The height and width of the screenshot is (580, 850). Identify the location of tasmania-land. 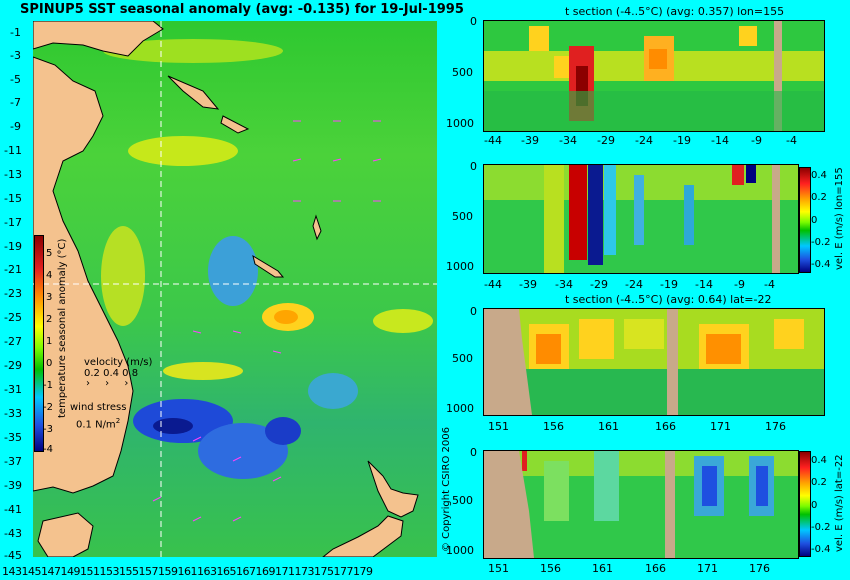
(65, 535).